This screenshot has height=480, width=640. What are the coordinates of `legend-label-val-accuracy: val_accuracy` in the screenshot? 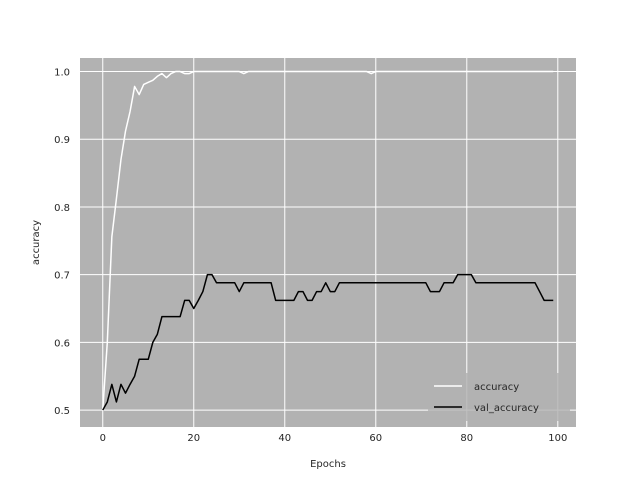 It's located at (506, 408).